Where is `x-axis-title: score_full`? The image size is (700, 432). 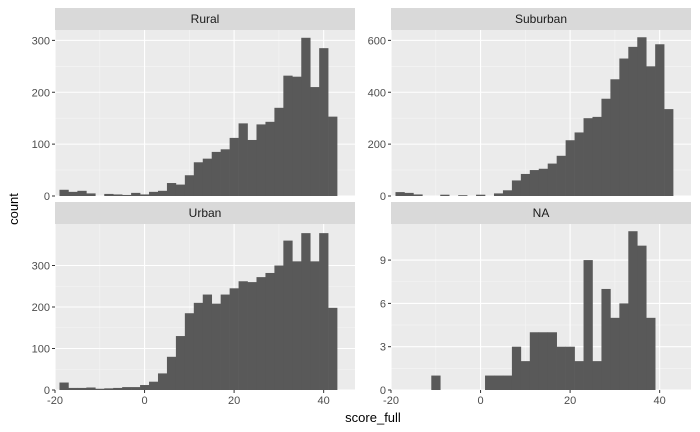 x-axis-title: score_full is located at coordinates (373, 417).